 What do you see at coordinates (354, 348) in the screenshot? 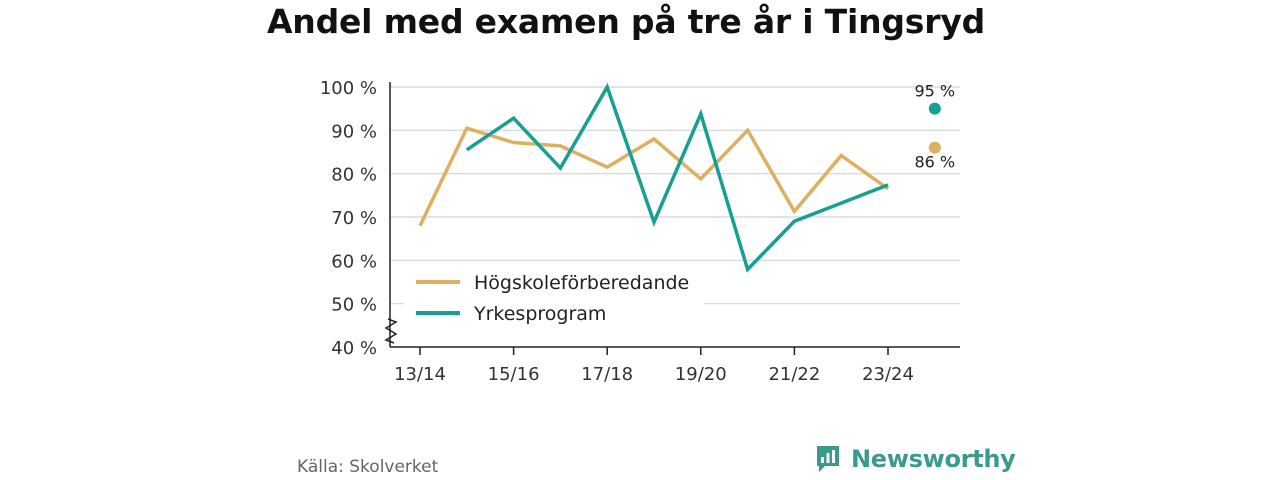
I see `y-tick-label: 40 %` at bounding box center [354, 348].